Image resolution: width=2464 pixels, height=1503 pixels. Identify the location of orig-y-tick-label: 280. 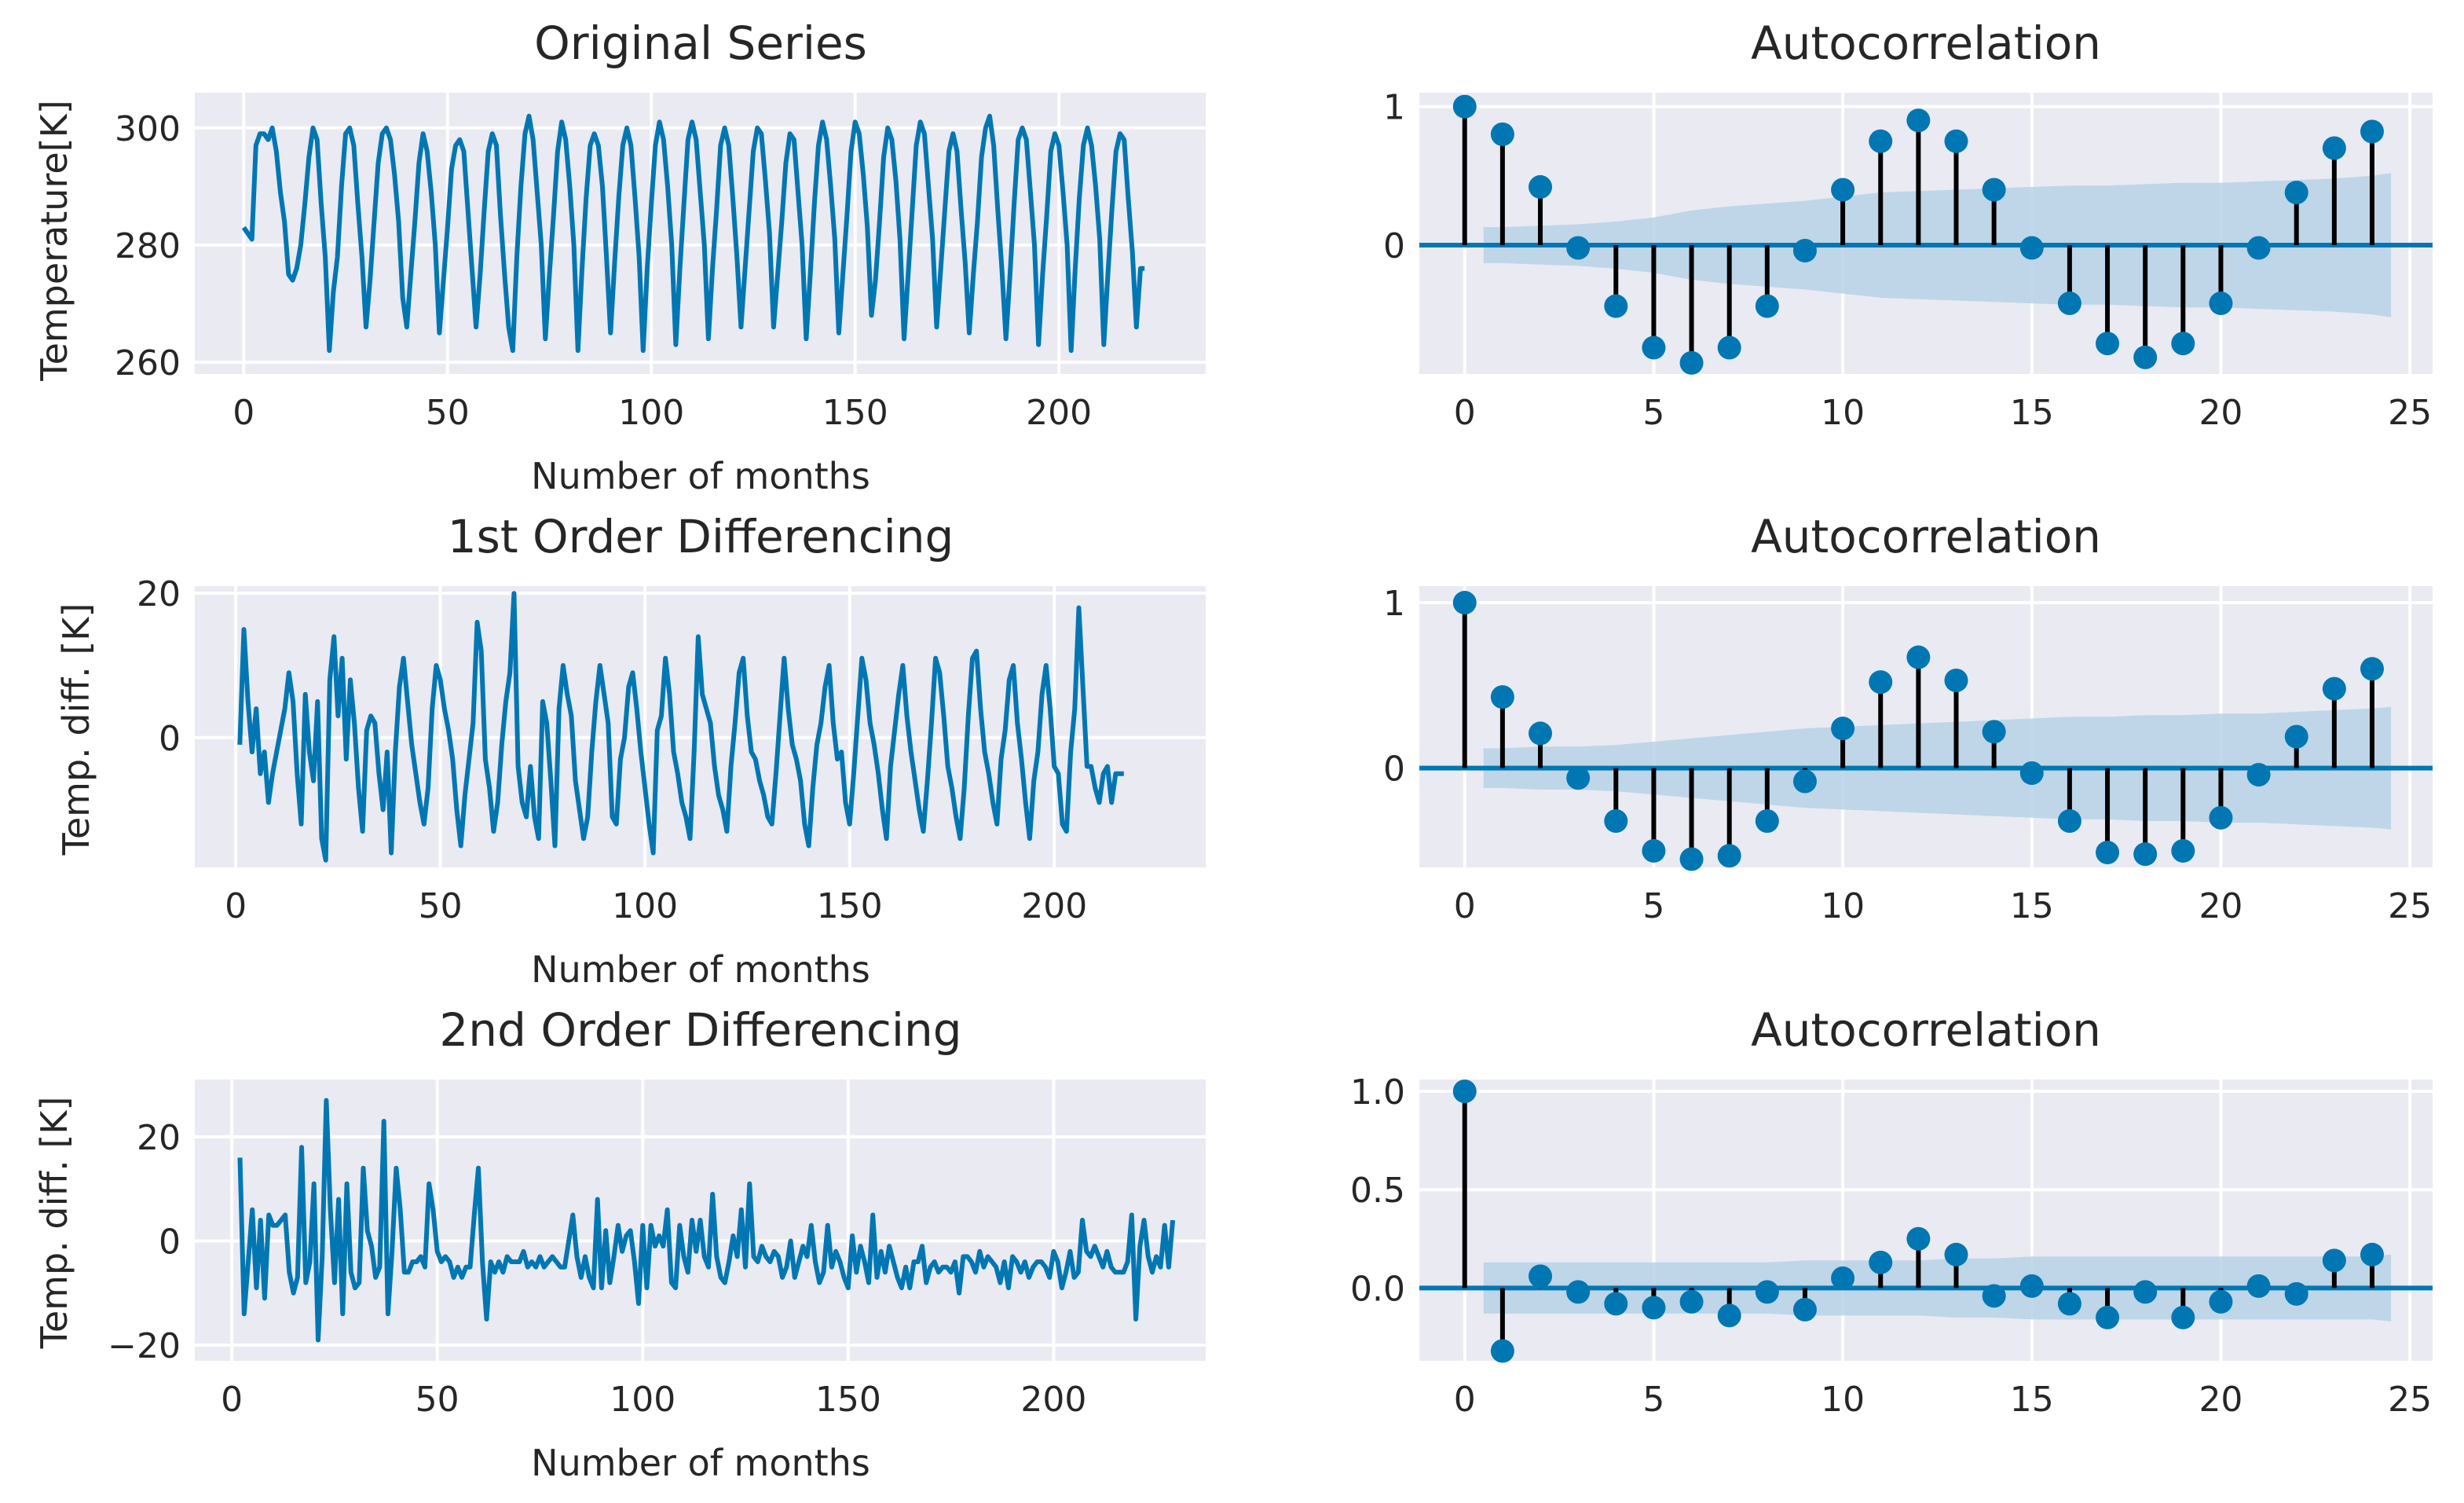
(148, 246).